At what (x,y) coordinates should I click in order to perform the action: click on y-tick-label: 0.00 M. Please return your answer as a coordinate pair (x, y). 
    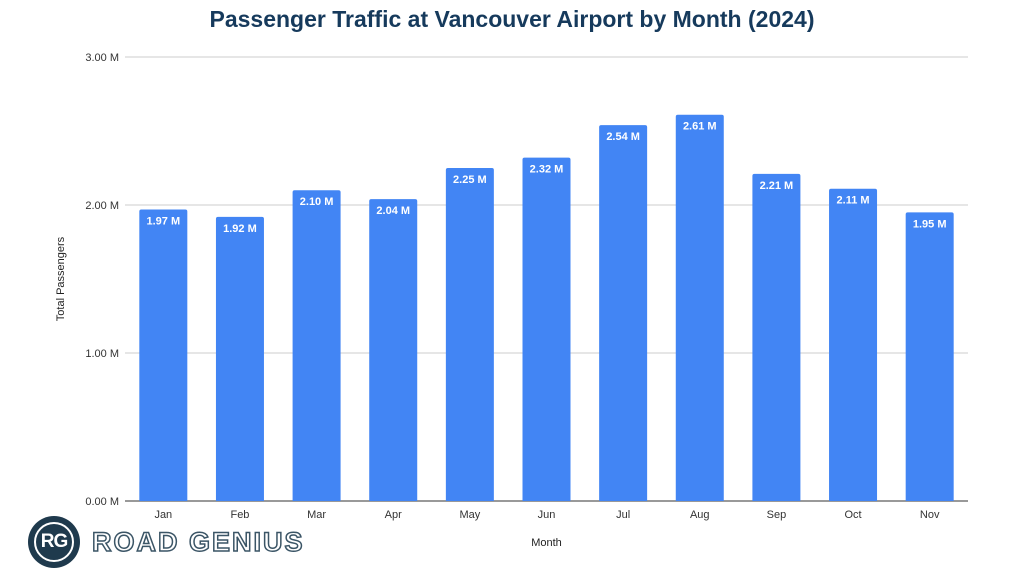
    Looking at the image, I should click on (102, 502).